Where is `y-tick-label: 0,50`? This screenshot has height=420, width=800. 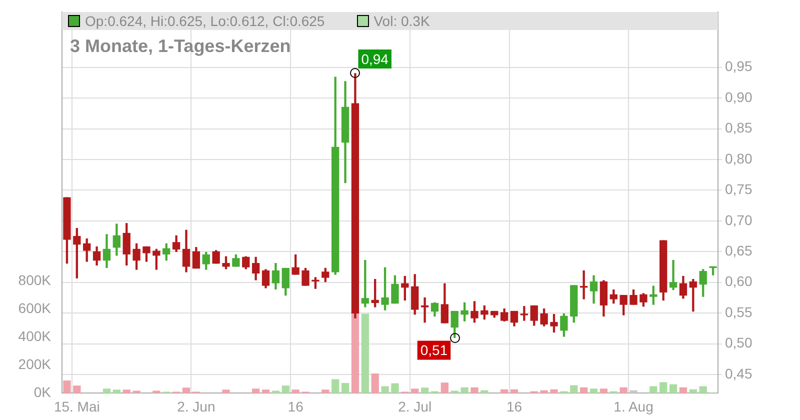 y-tick-label: 0,50 is located at coordinates (738, 342).